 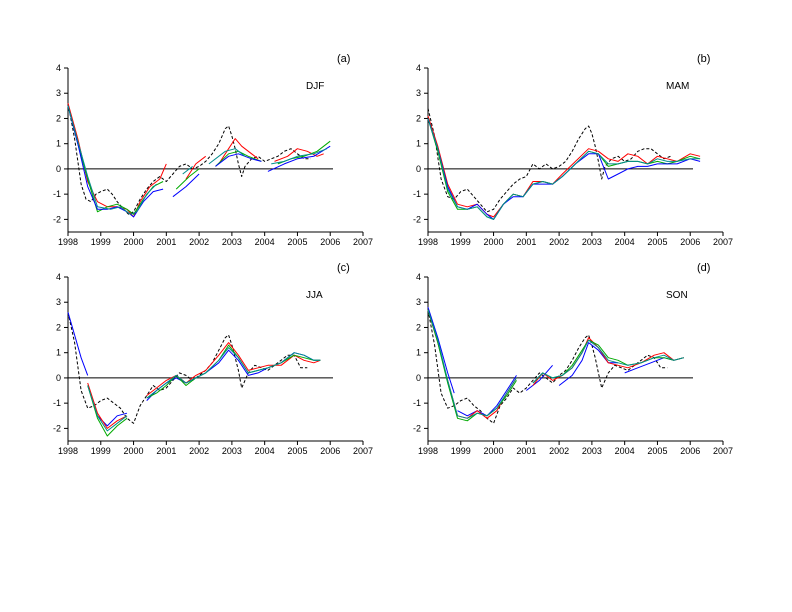 I want to click on season-label: JJA, so click(x=314, y=295).